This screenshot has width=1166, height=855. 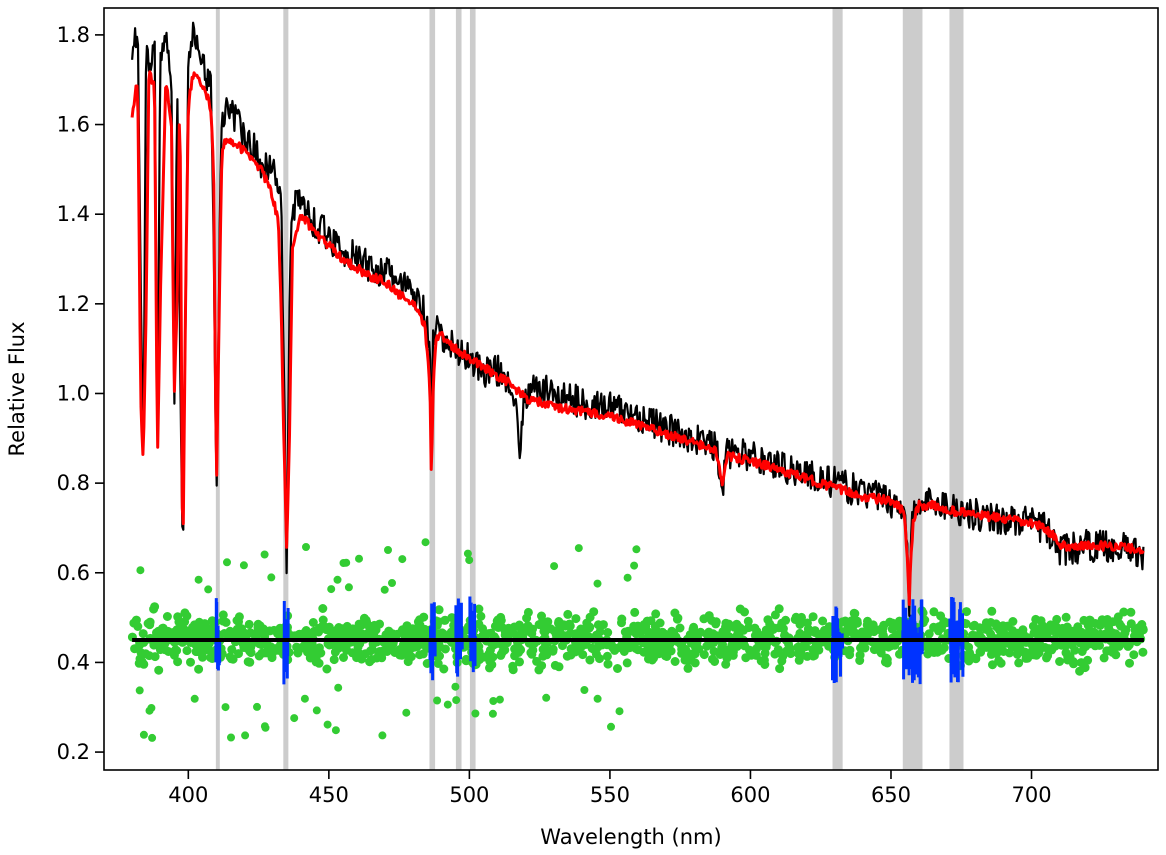 I want to click on x-tick-label-0: 400, so click(x=188, y=795).